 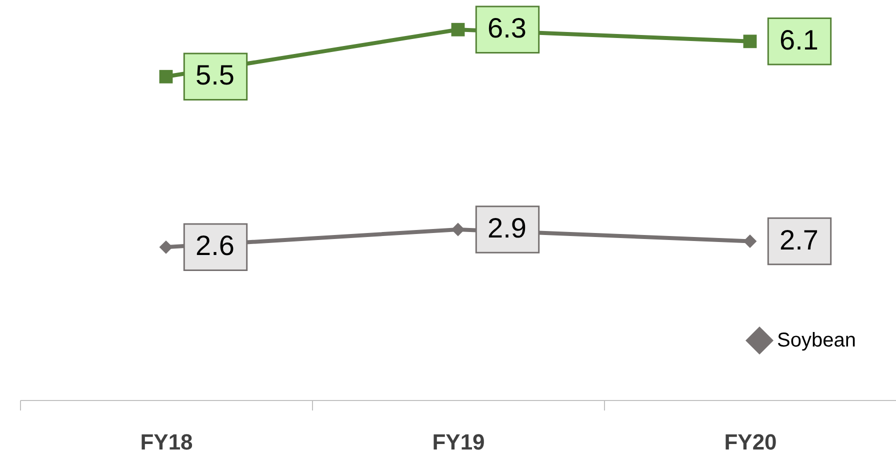 I want to click on data-label: 6.3, so click(x=507, y=28).